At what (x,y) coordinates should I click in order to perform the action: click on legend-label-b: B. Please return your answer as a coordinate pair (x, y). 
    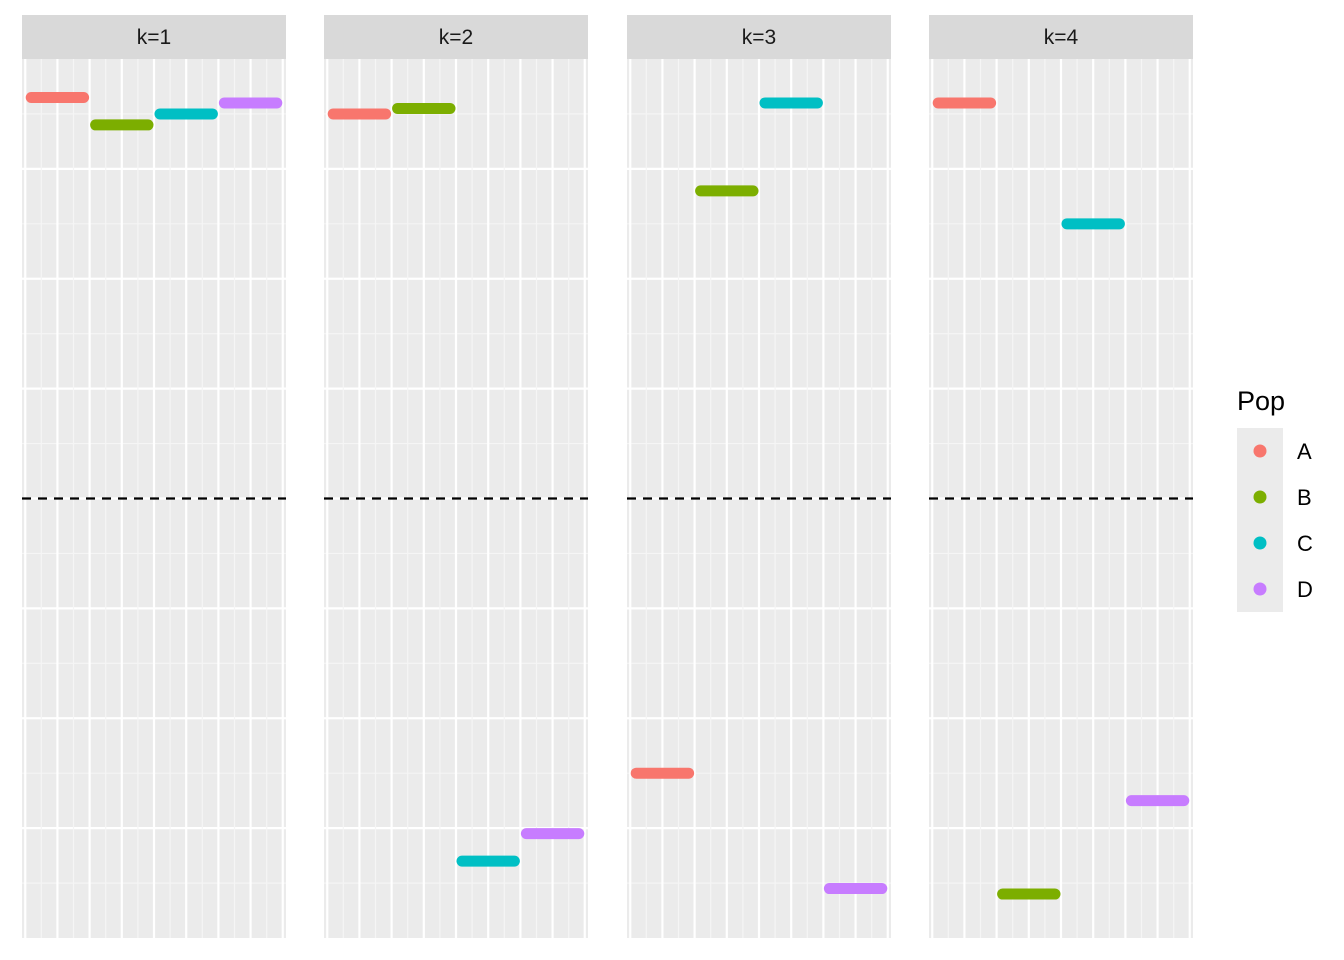
    Looking at the image, I should click on (1304, 497).